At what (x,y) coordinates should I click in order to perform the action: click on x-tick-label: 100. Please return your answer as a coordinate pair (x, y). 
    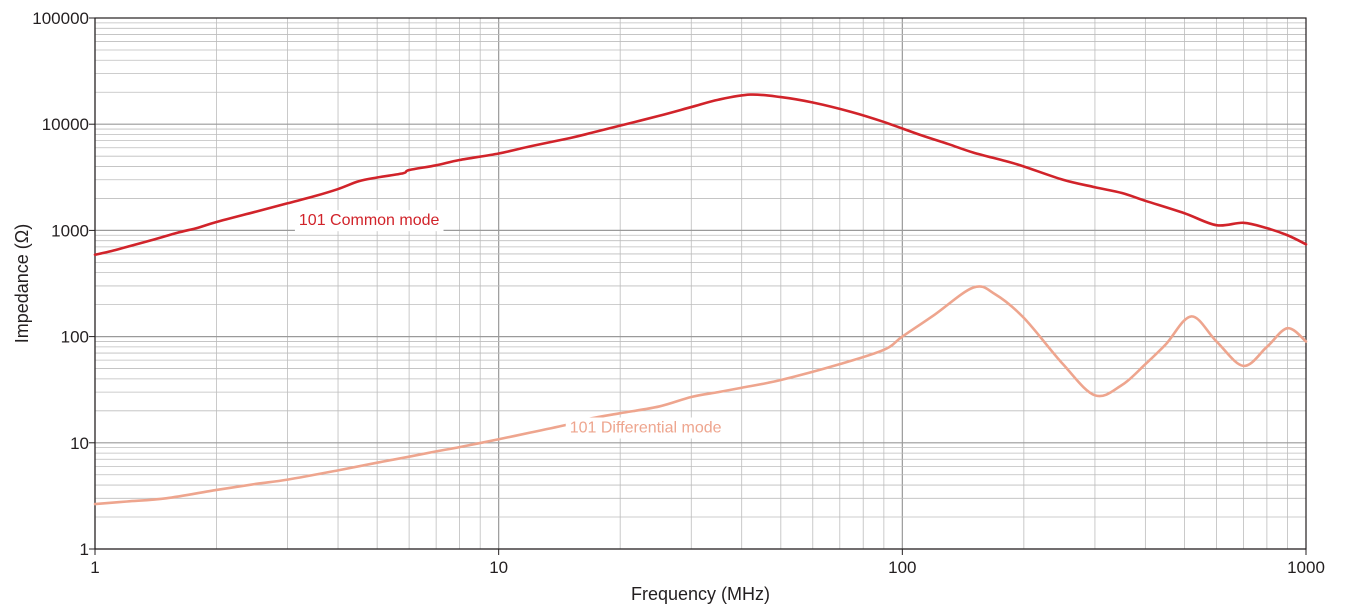
    Looking at the image, I should click on (902, 567).